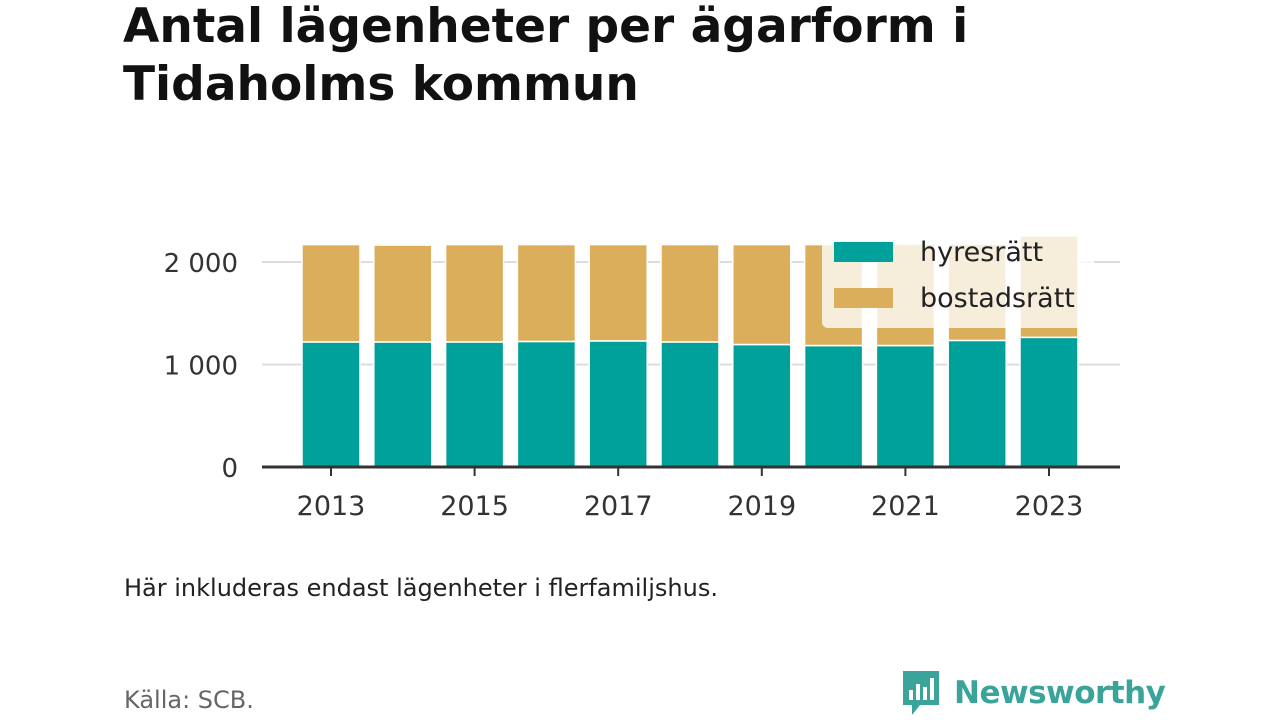 The width and height of the screenshot is (1280, 720). I want to click on bar-hyresratt-2014, so click(403, 404).